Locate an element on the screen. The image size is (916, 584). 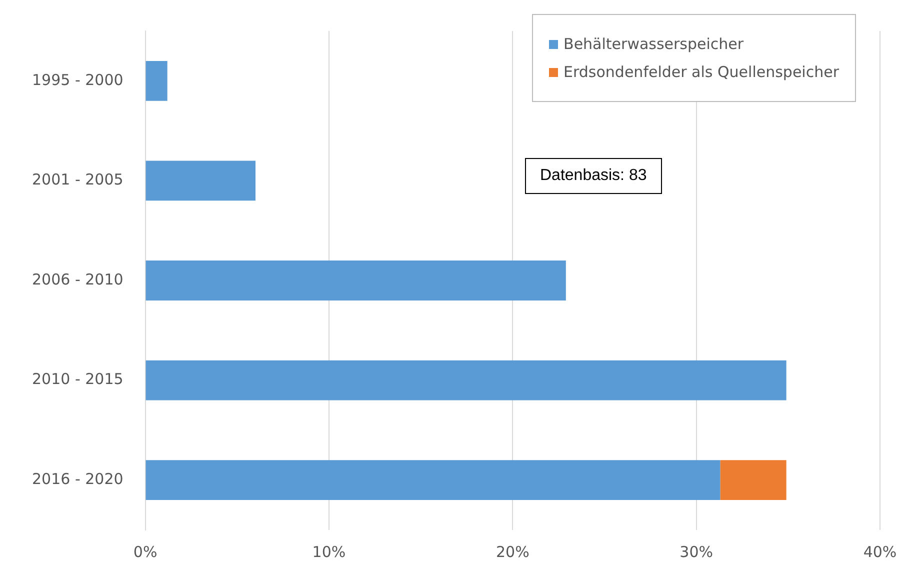
x-tick-label: 30% is located at coordinates (696, 551).